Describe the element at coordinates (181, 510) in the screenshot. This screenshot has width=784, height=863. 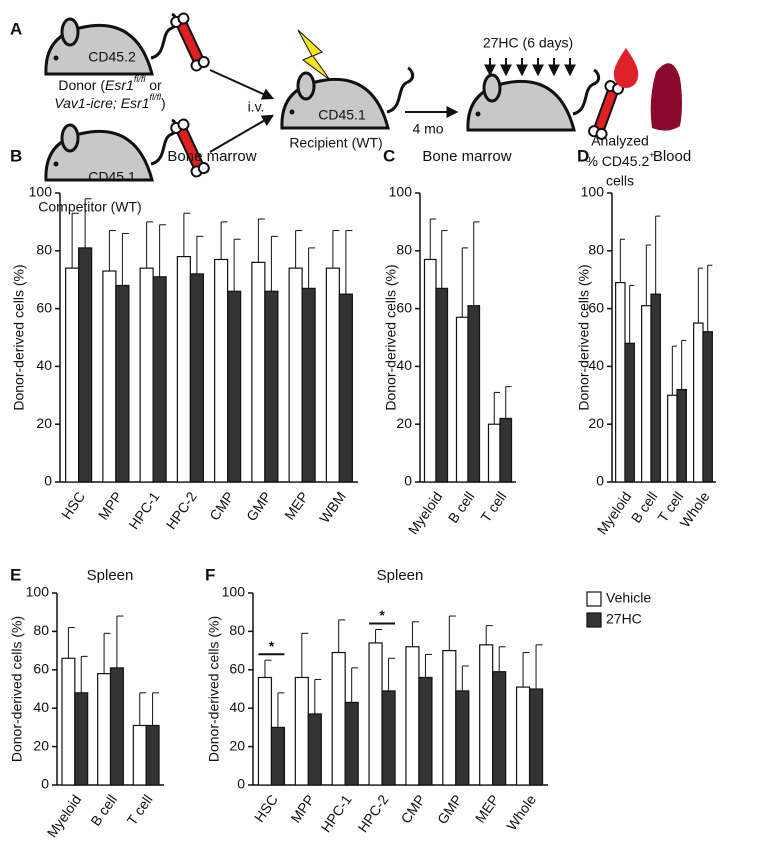
I see `x-tick-label: HPC-2` at that location.